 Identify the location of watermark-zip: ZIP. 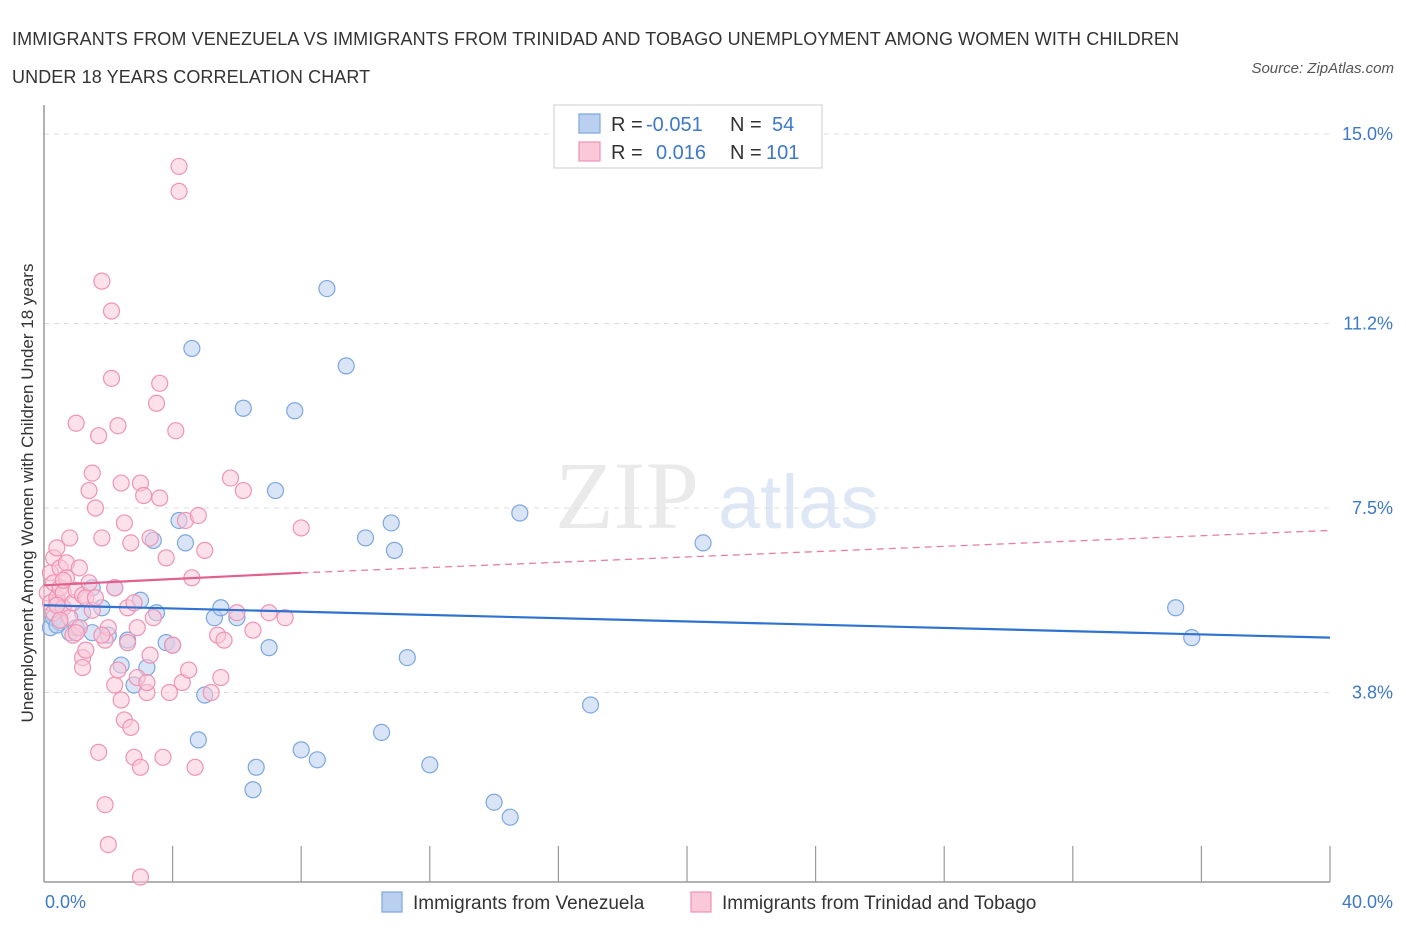
(627, 495).